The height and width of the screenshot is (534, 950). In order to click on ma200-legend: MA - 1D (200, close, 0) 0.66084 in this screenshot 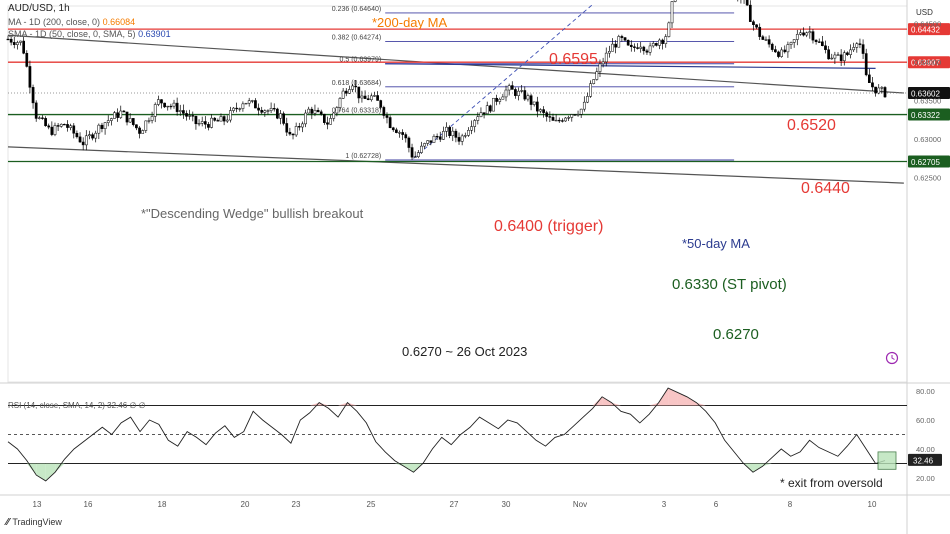, I will do `click(71, 22)`.